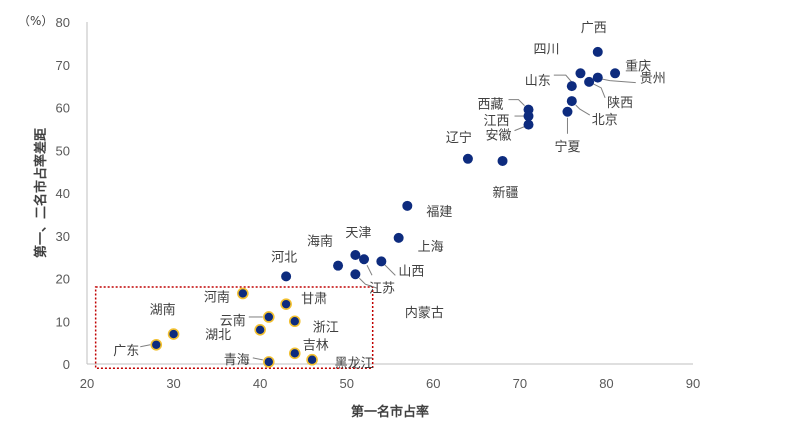  I want to click on data-label: 宁夏, so click(567, 147).